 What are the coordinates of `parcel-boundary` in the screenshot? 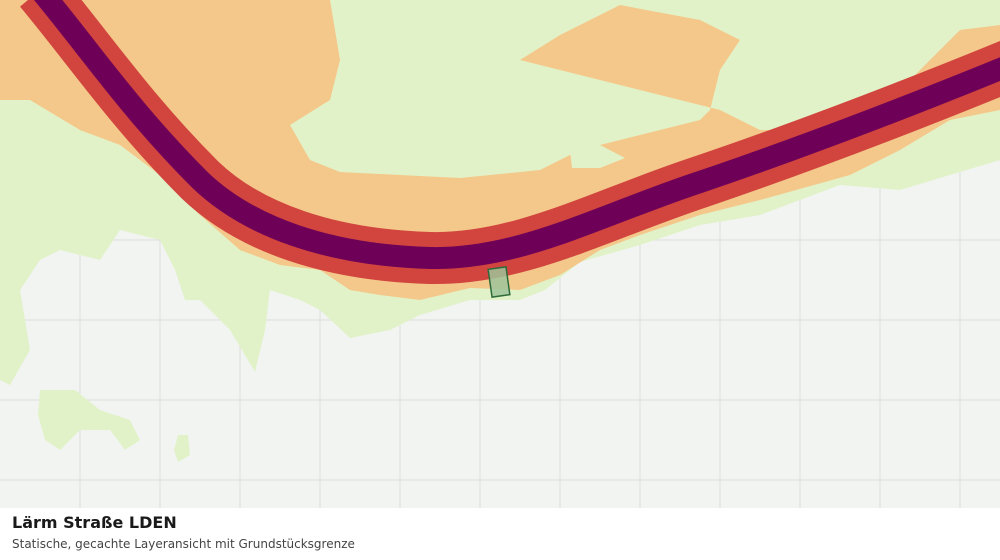 It's located at (499, 282).